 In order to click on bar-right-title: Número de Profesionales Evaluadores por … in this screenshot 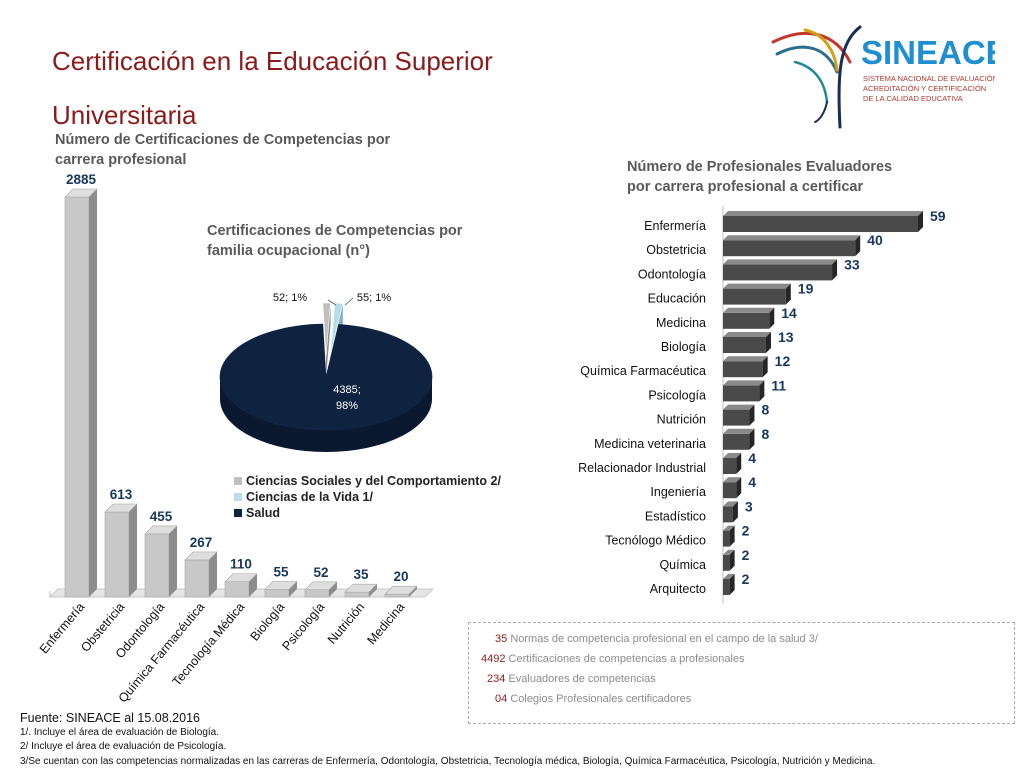, I will do `click(759, 177)`.